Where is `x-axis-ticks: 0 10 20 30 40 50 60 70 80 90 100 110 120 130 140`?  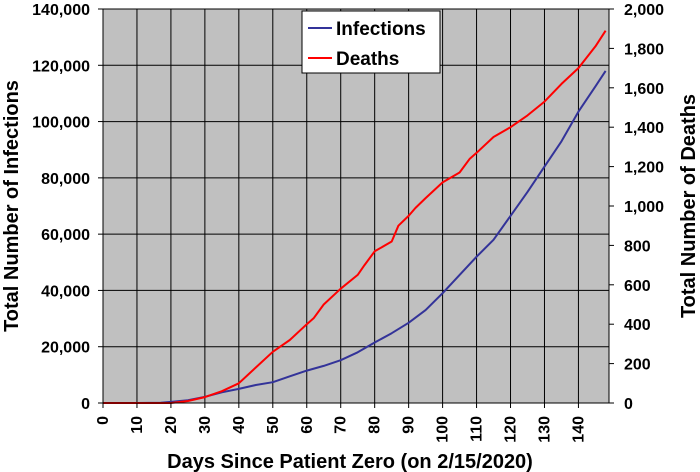
x-axis-ticks: 0 10 20 30 40 50 60 70 80 90 100 110 120 130 140 is located at coordinates (341, 423).